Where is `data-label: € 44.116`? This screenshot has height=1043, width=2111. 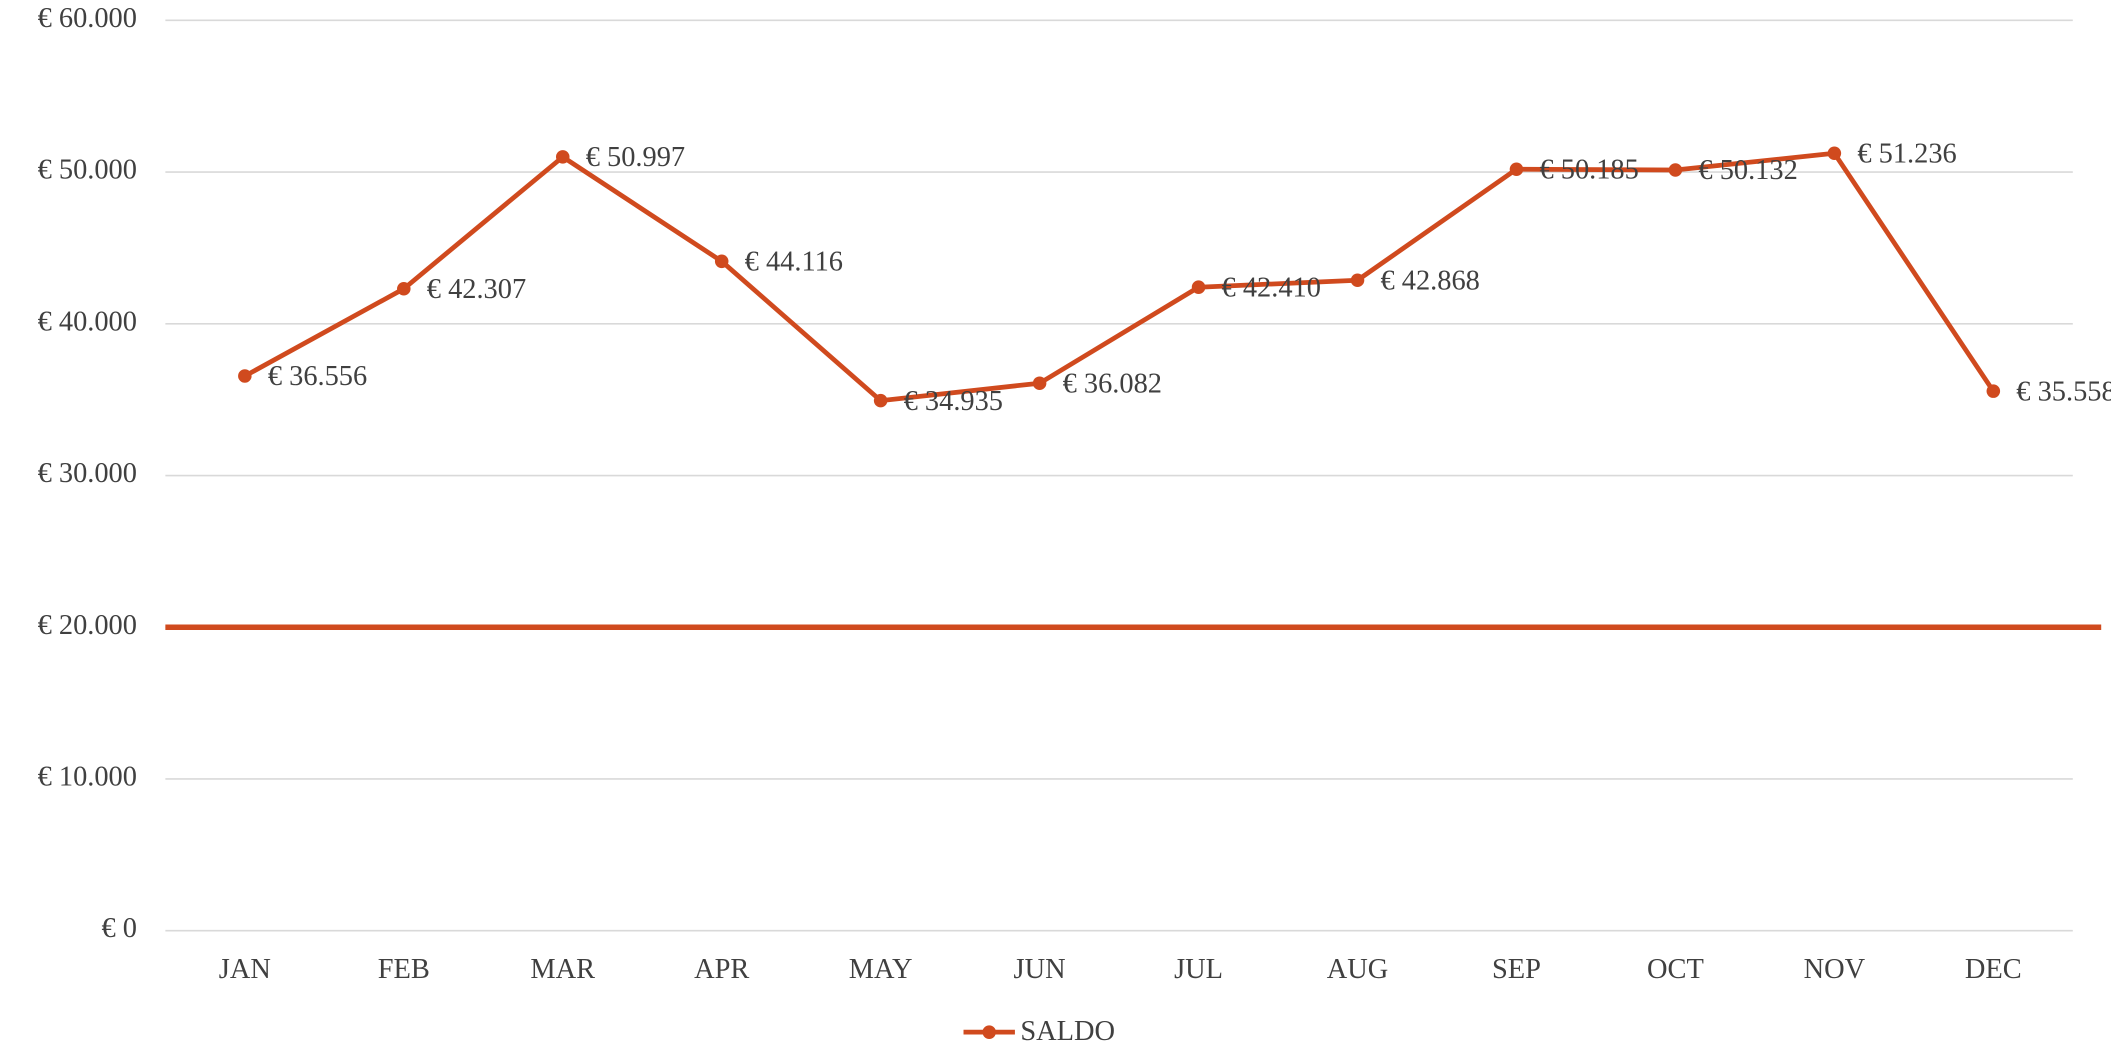 data-label: € 44.116 is located at coordinates (794, 262).